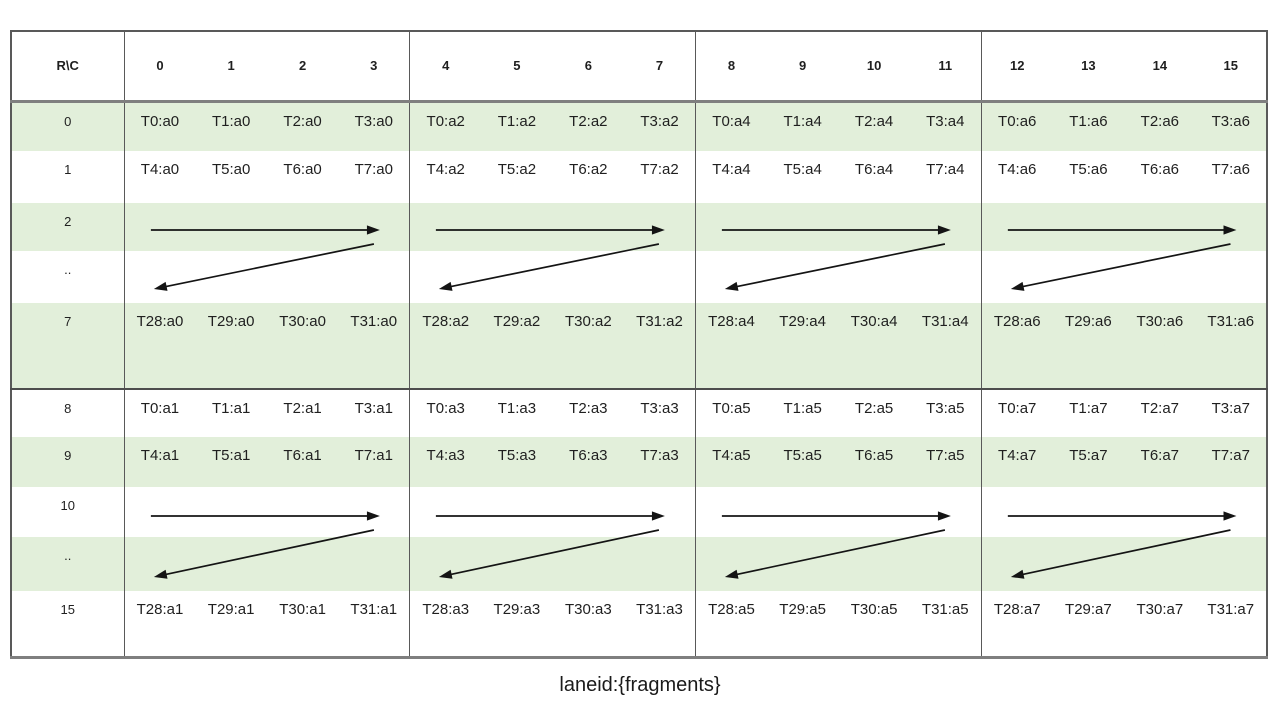  I want to click on grid-cell: T29:a0, so click(231, 321).